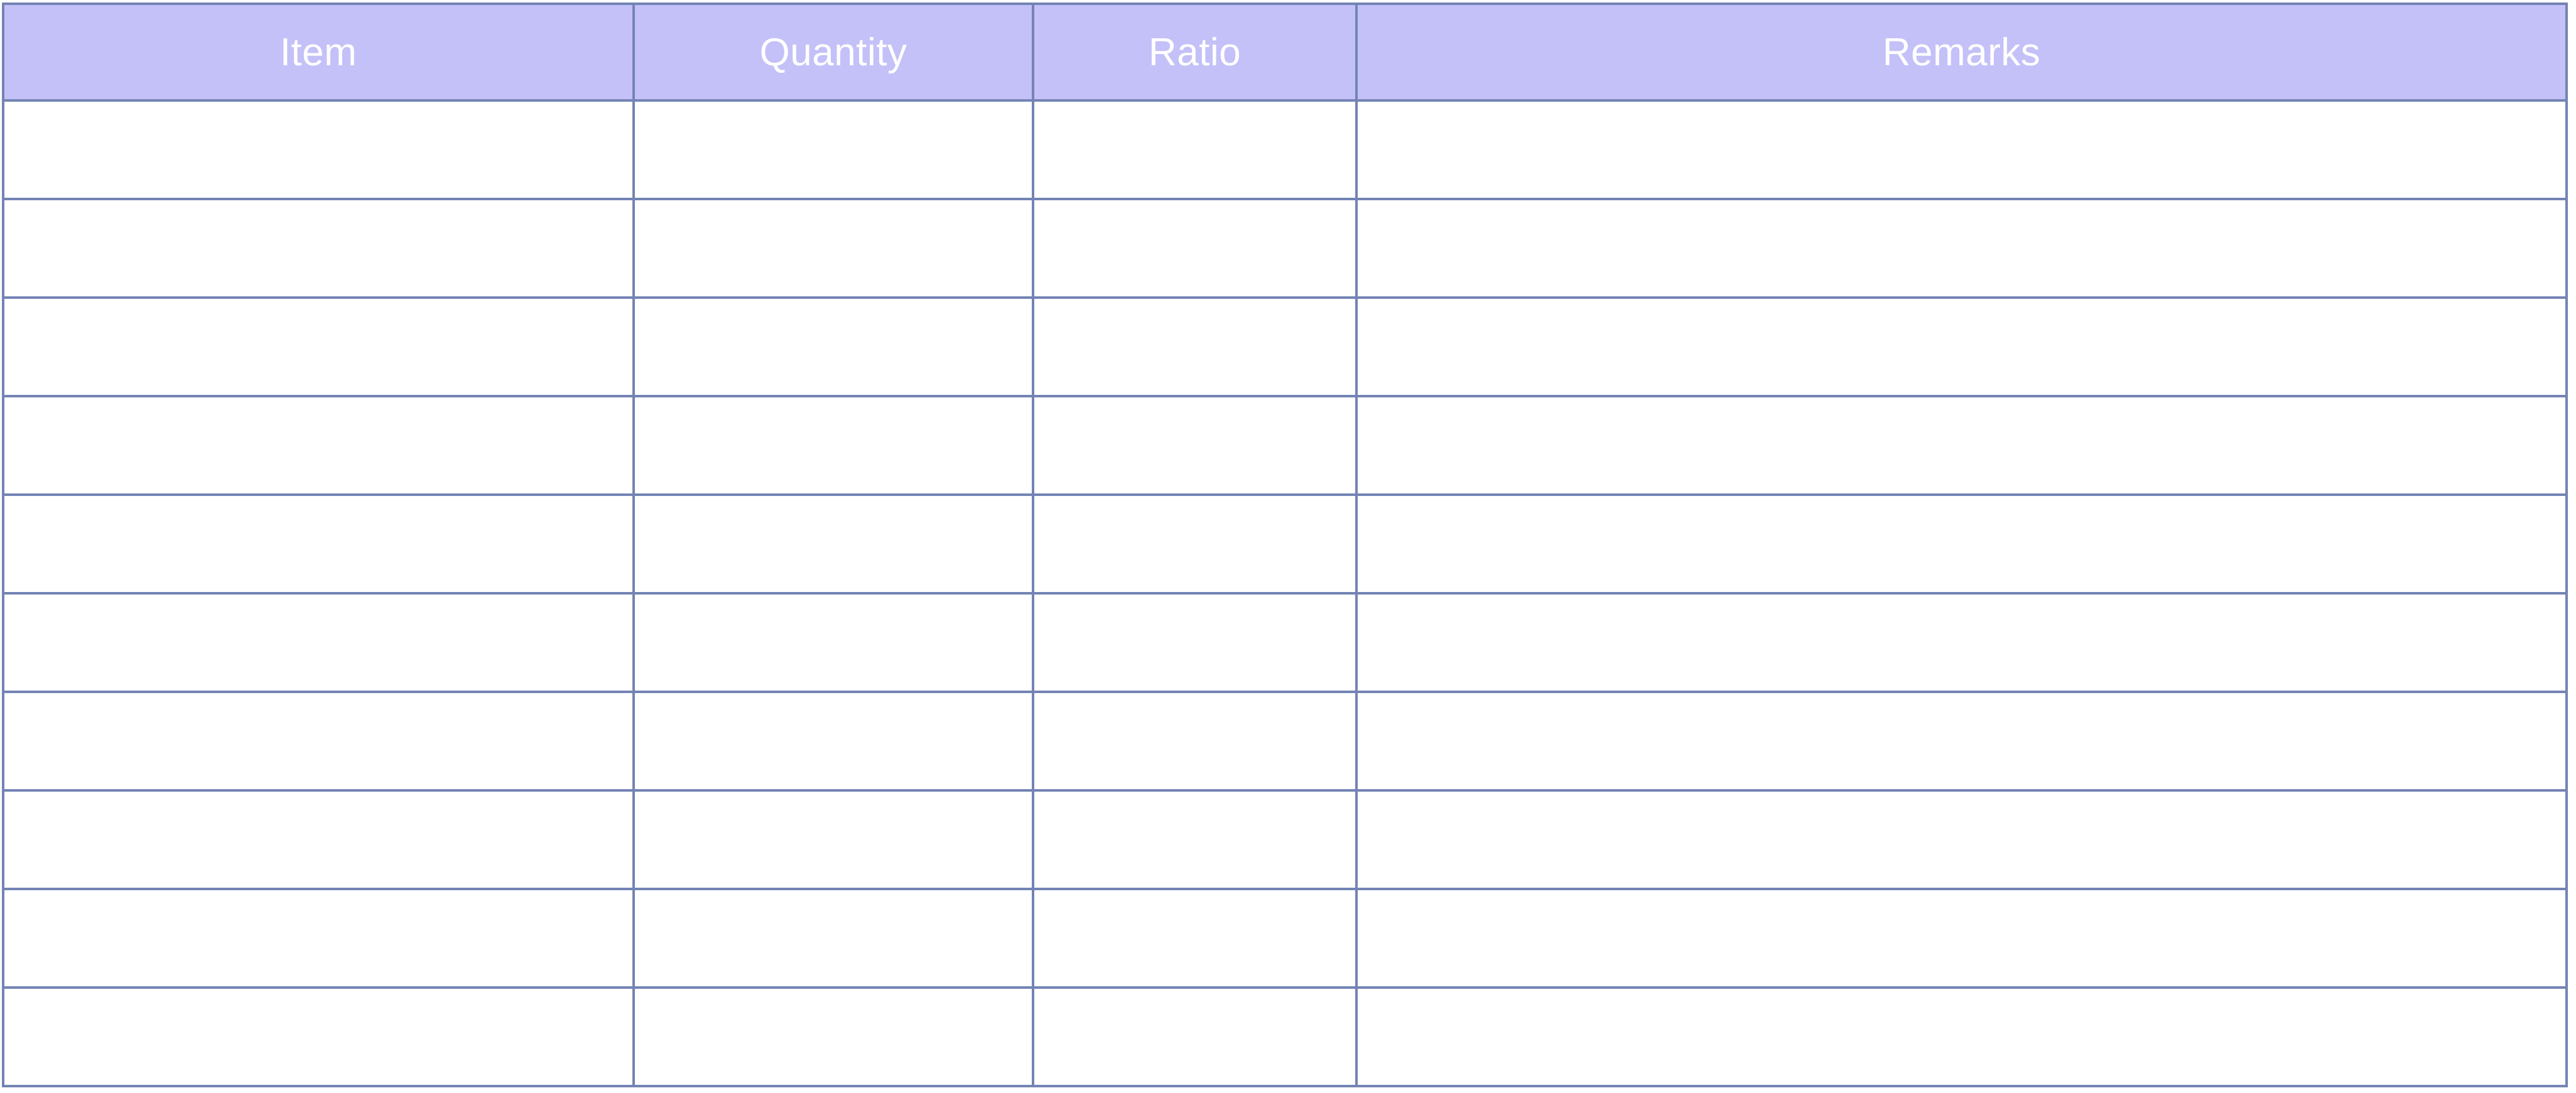  What do you see at coordinates (1962, 53) in the screenshot?
I see `column-header-remarks: Remarks` at bounding box center [1962, 53].